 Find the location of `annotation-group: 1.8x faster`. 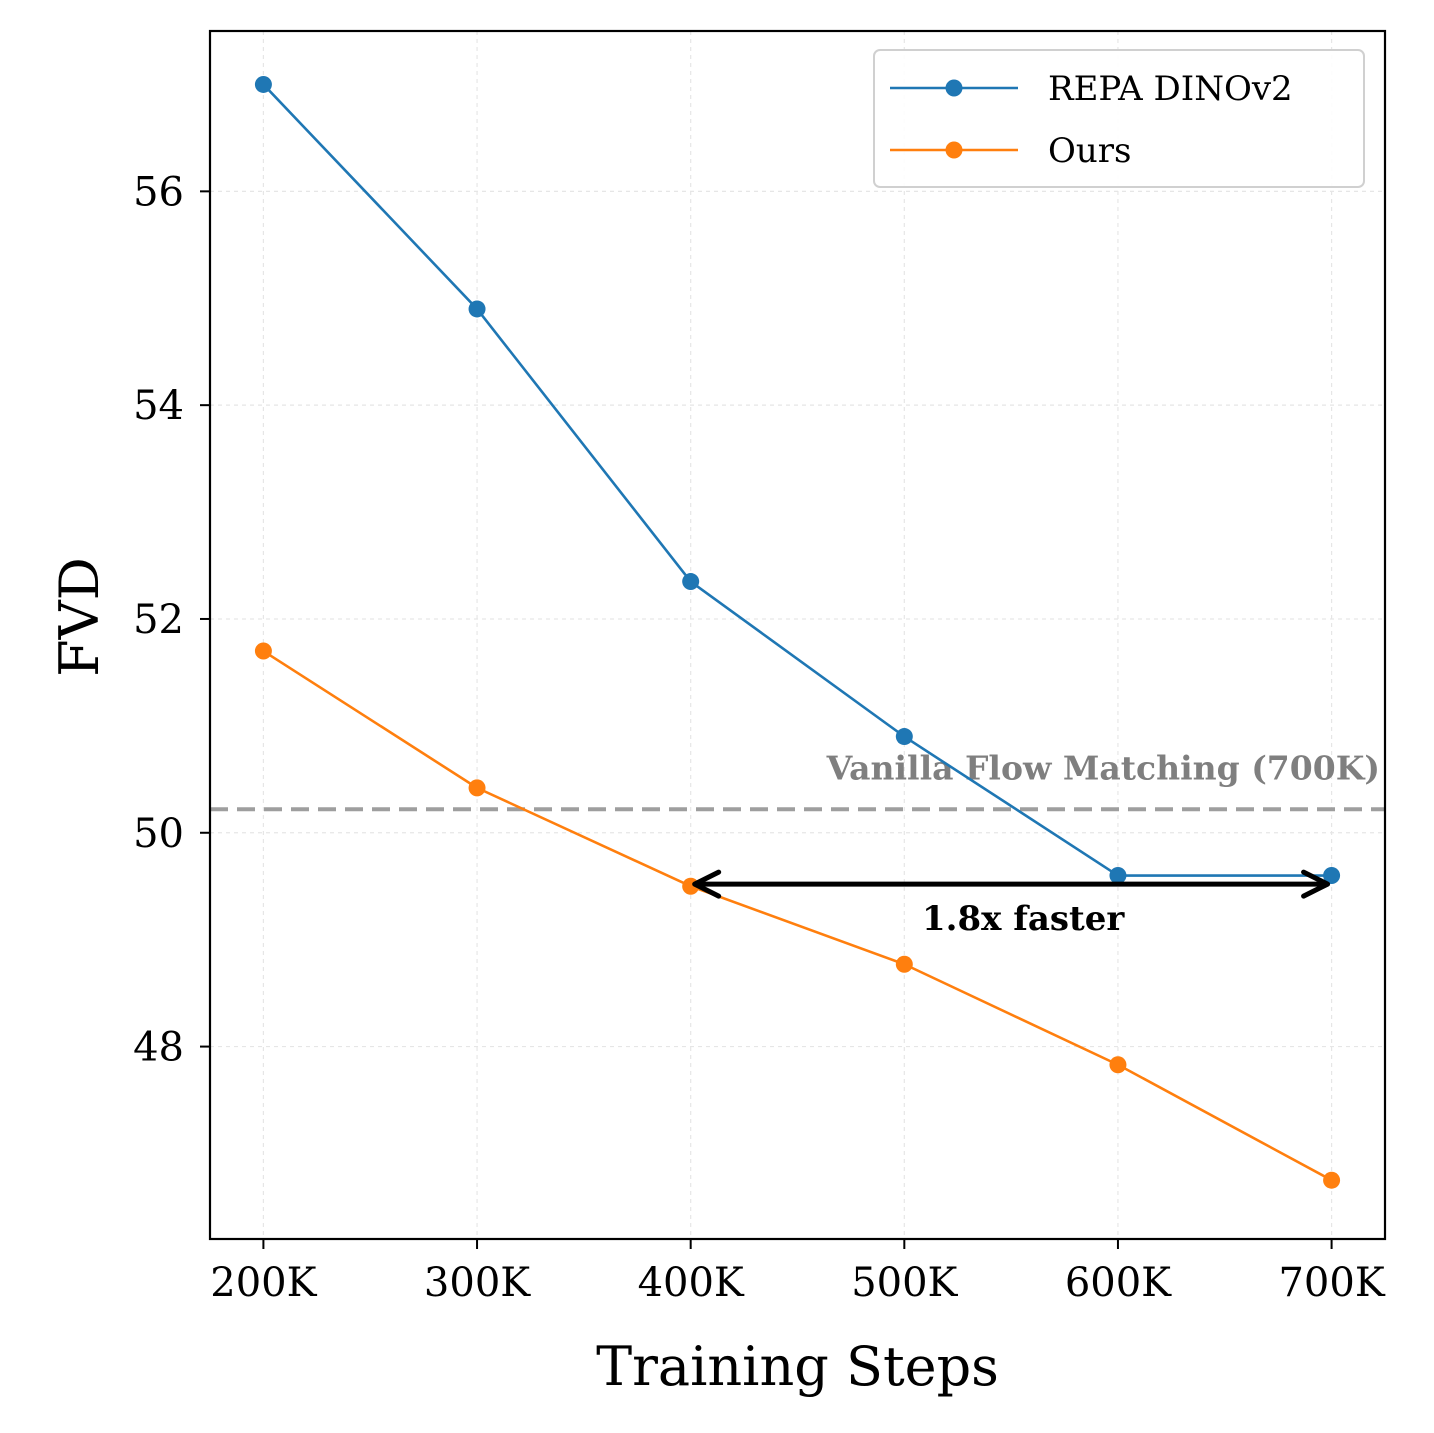

annotation-group: 1.8x faster is located at coordinates (1011, 904).